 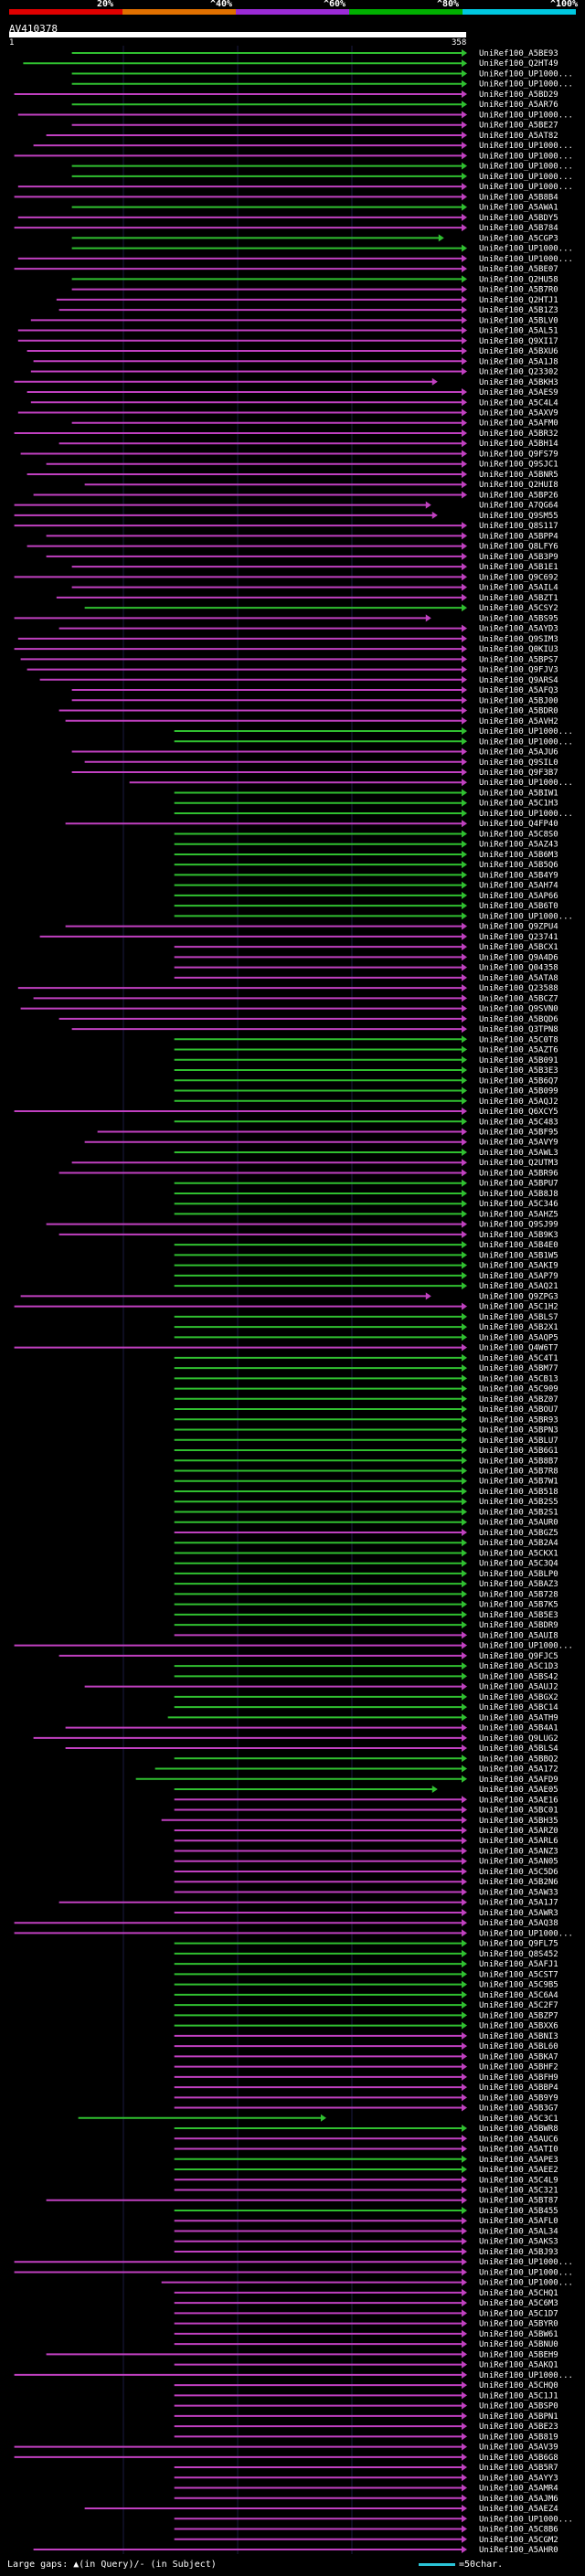 What do you see at coordinates (518, 1389) in the screenshot?
I see `hit-label: UniRef100_A5C909` at bounding box center [518, 1389].